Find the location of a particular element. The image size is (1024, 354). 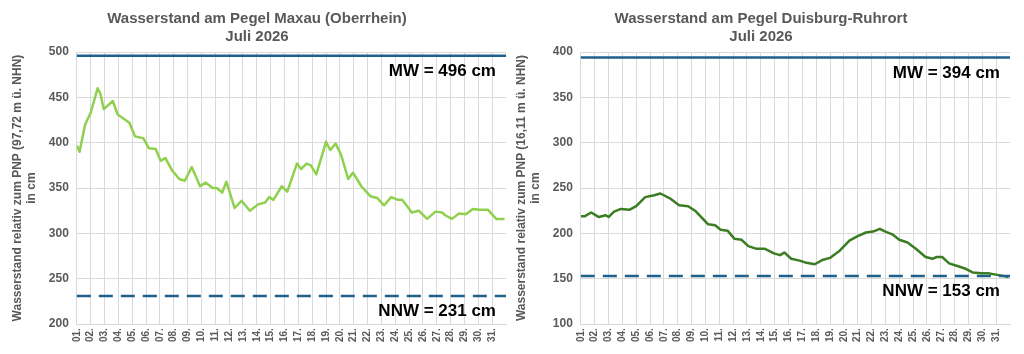

y-axis-title: Wasserstand relativ zum PNP (97,72 m ü. NHN) in cm is located at coordinates (23, 188).